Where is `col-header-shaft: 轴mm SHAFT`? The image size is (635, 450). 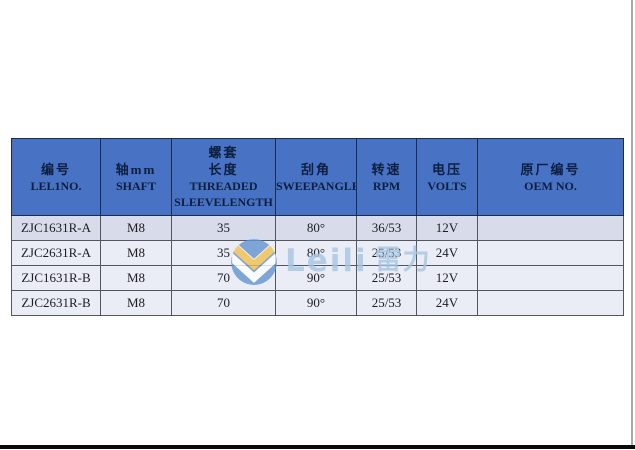
col-header-shaft: 轴mm SHAFT is located at coordinates (136, 177).